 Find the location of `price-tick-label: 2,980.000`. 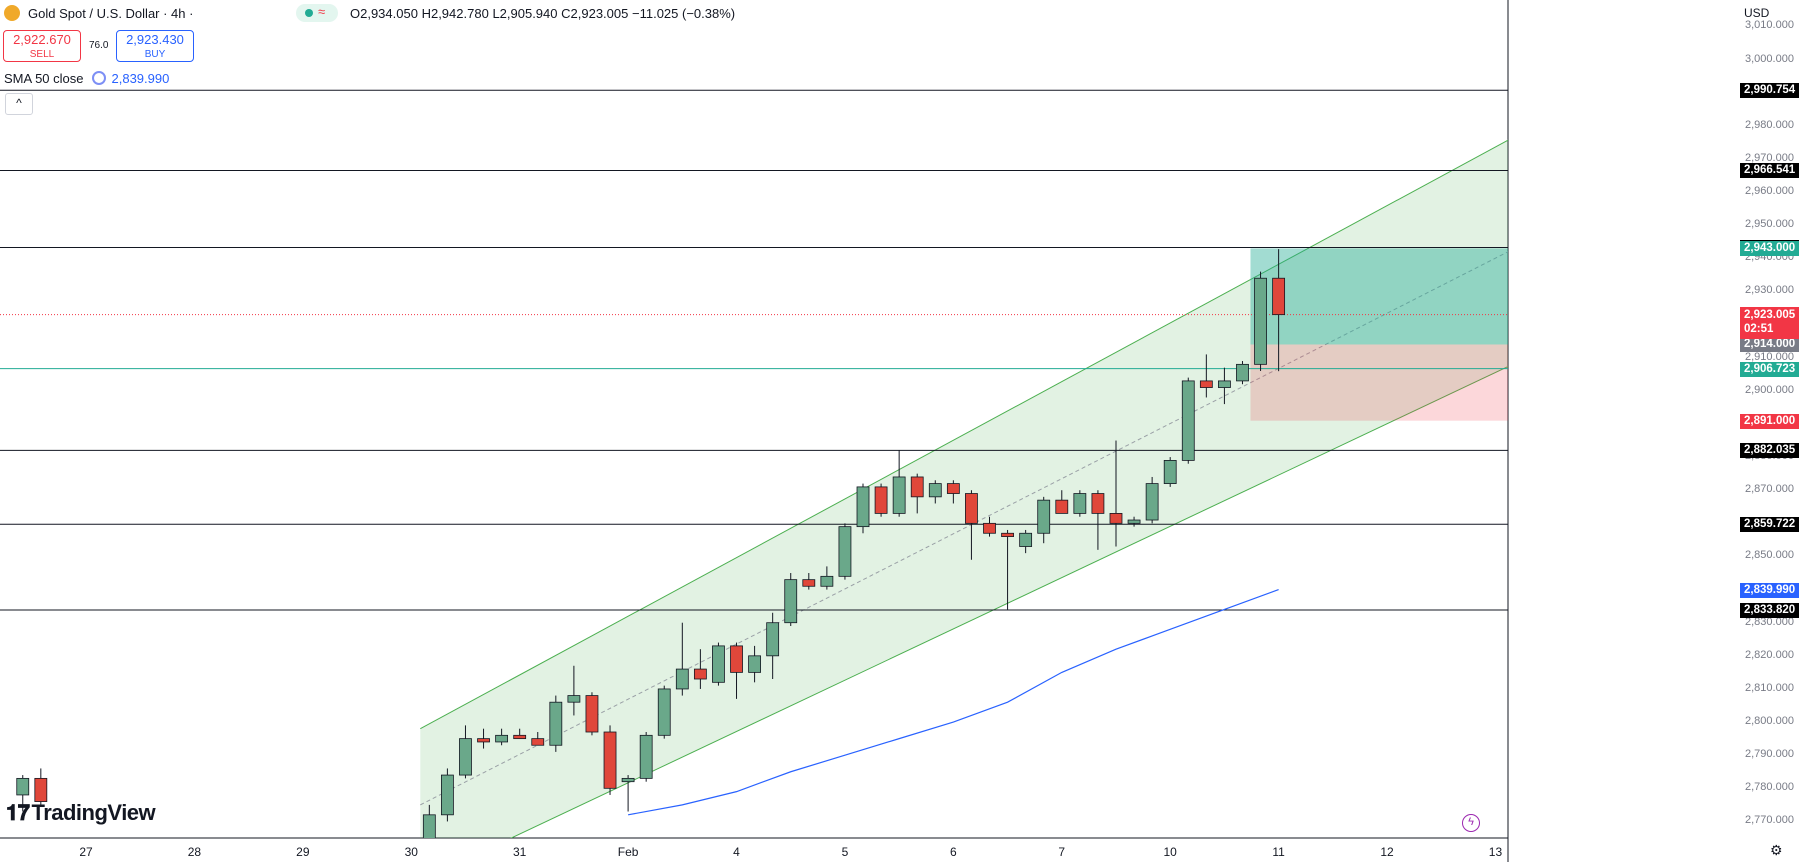

price-tick-label: 2,980.000 is located at coordinates (1769, 124).